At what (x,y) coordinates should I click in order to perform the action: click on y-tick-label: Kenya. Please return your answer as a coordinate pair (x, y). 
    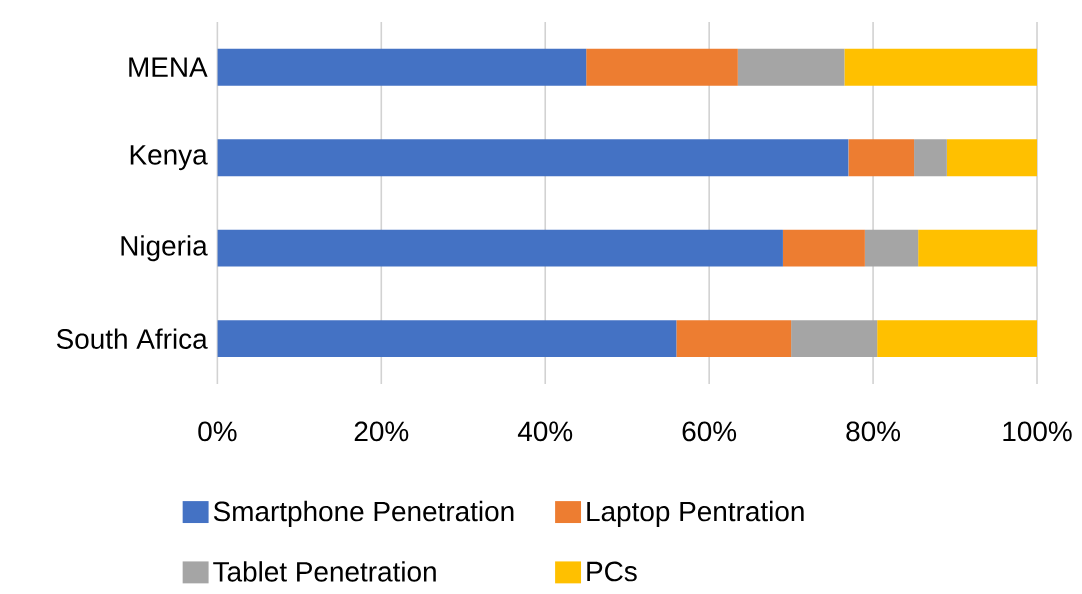
    Looking at the image, I should click on (169, 158).